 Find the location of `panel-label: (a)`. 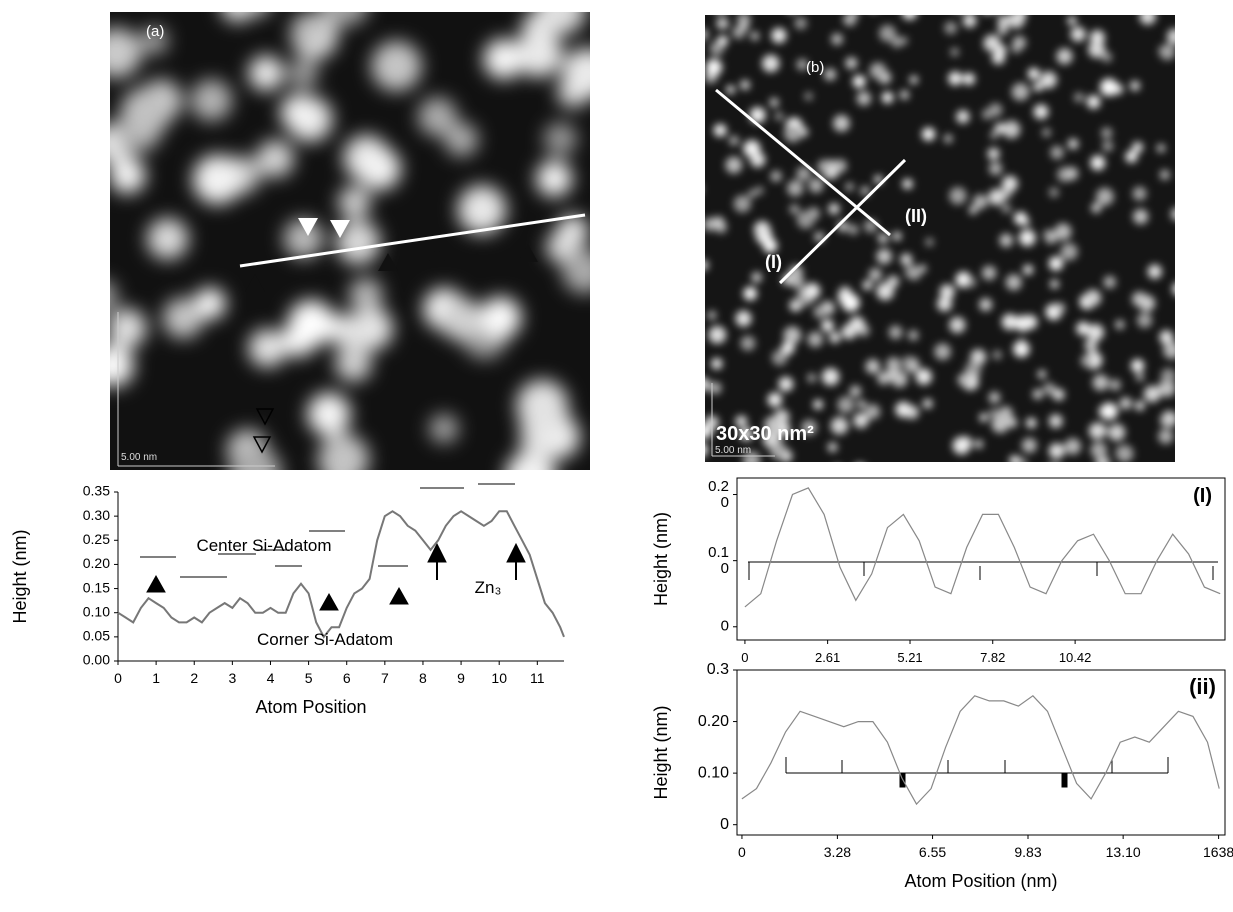

panel-label: (a) is located at coordinates (155, 31).